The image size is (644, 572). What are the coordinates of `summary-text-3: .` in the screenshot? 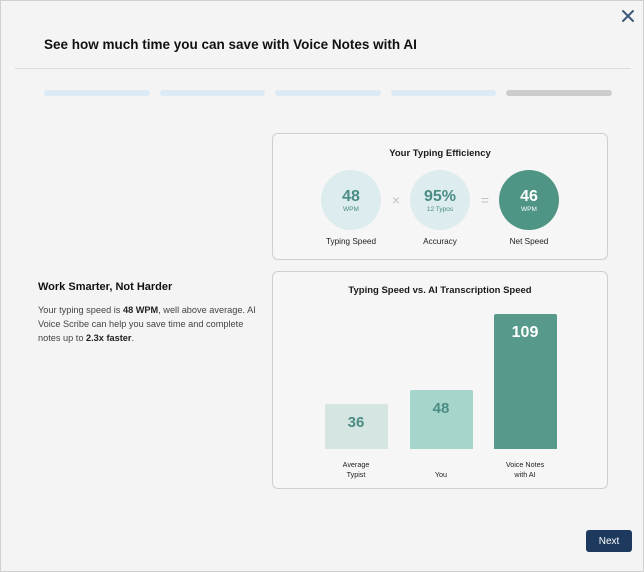 It's located at (133, 338).